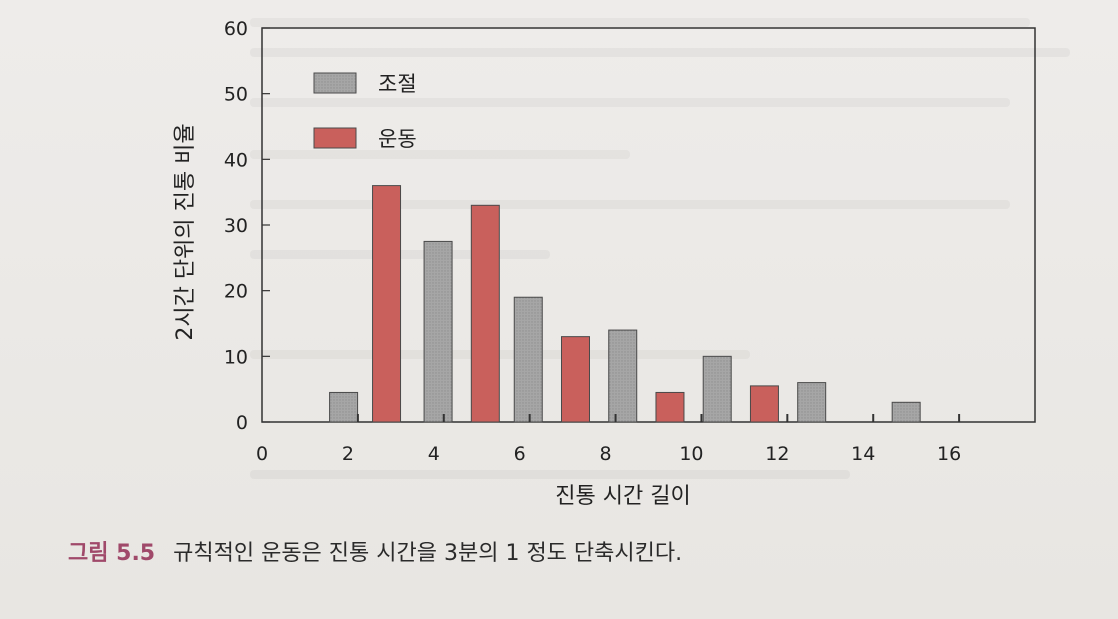 This screenshot has height=619, width=1118. Describe the element at coordinates (670, 407) in the screenshot. I see `bar-운동-3` at that location.